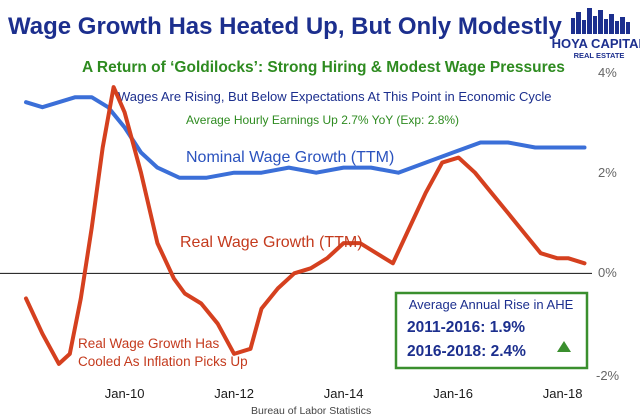 The width and height of the screenshot is (640, 419). I want to click on real-series-label: Real Wage Growth (TTM), so click(271, 242).